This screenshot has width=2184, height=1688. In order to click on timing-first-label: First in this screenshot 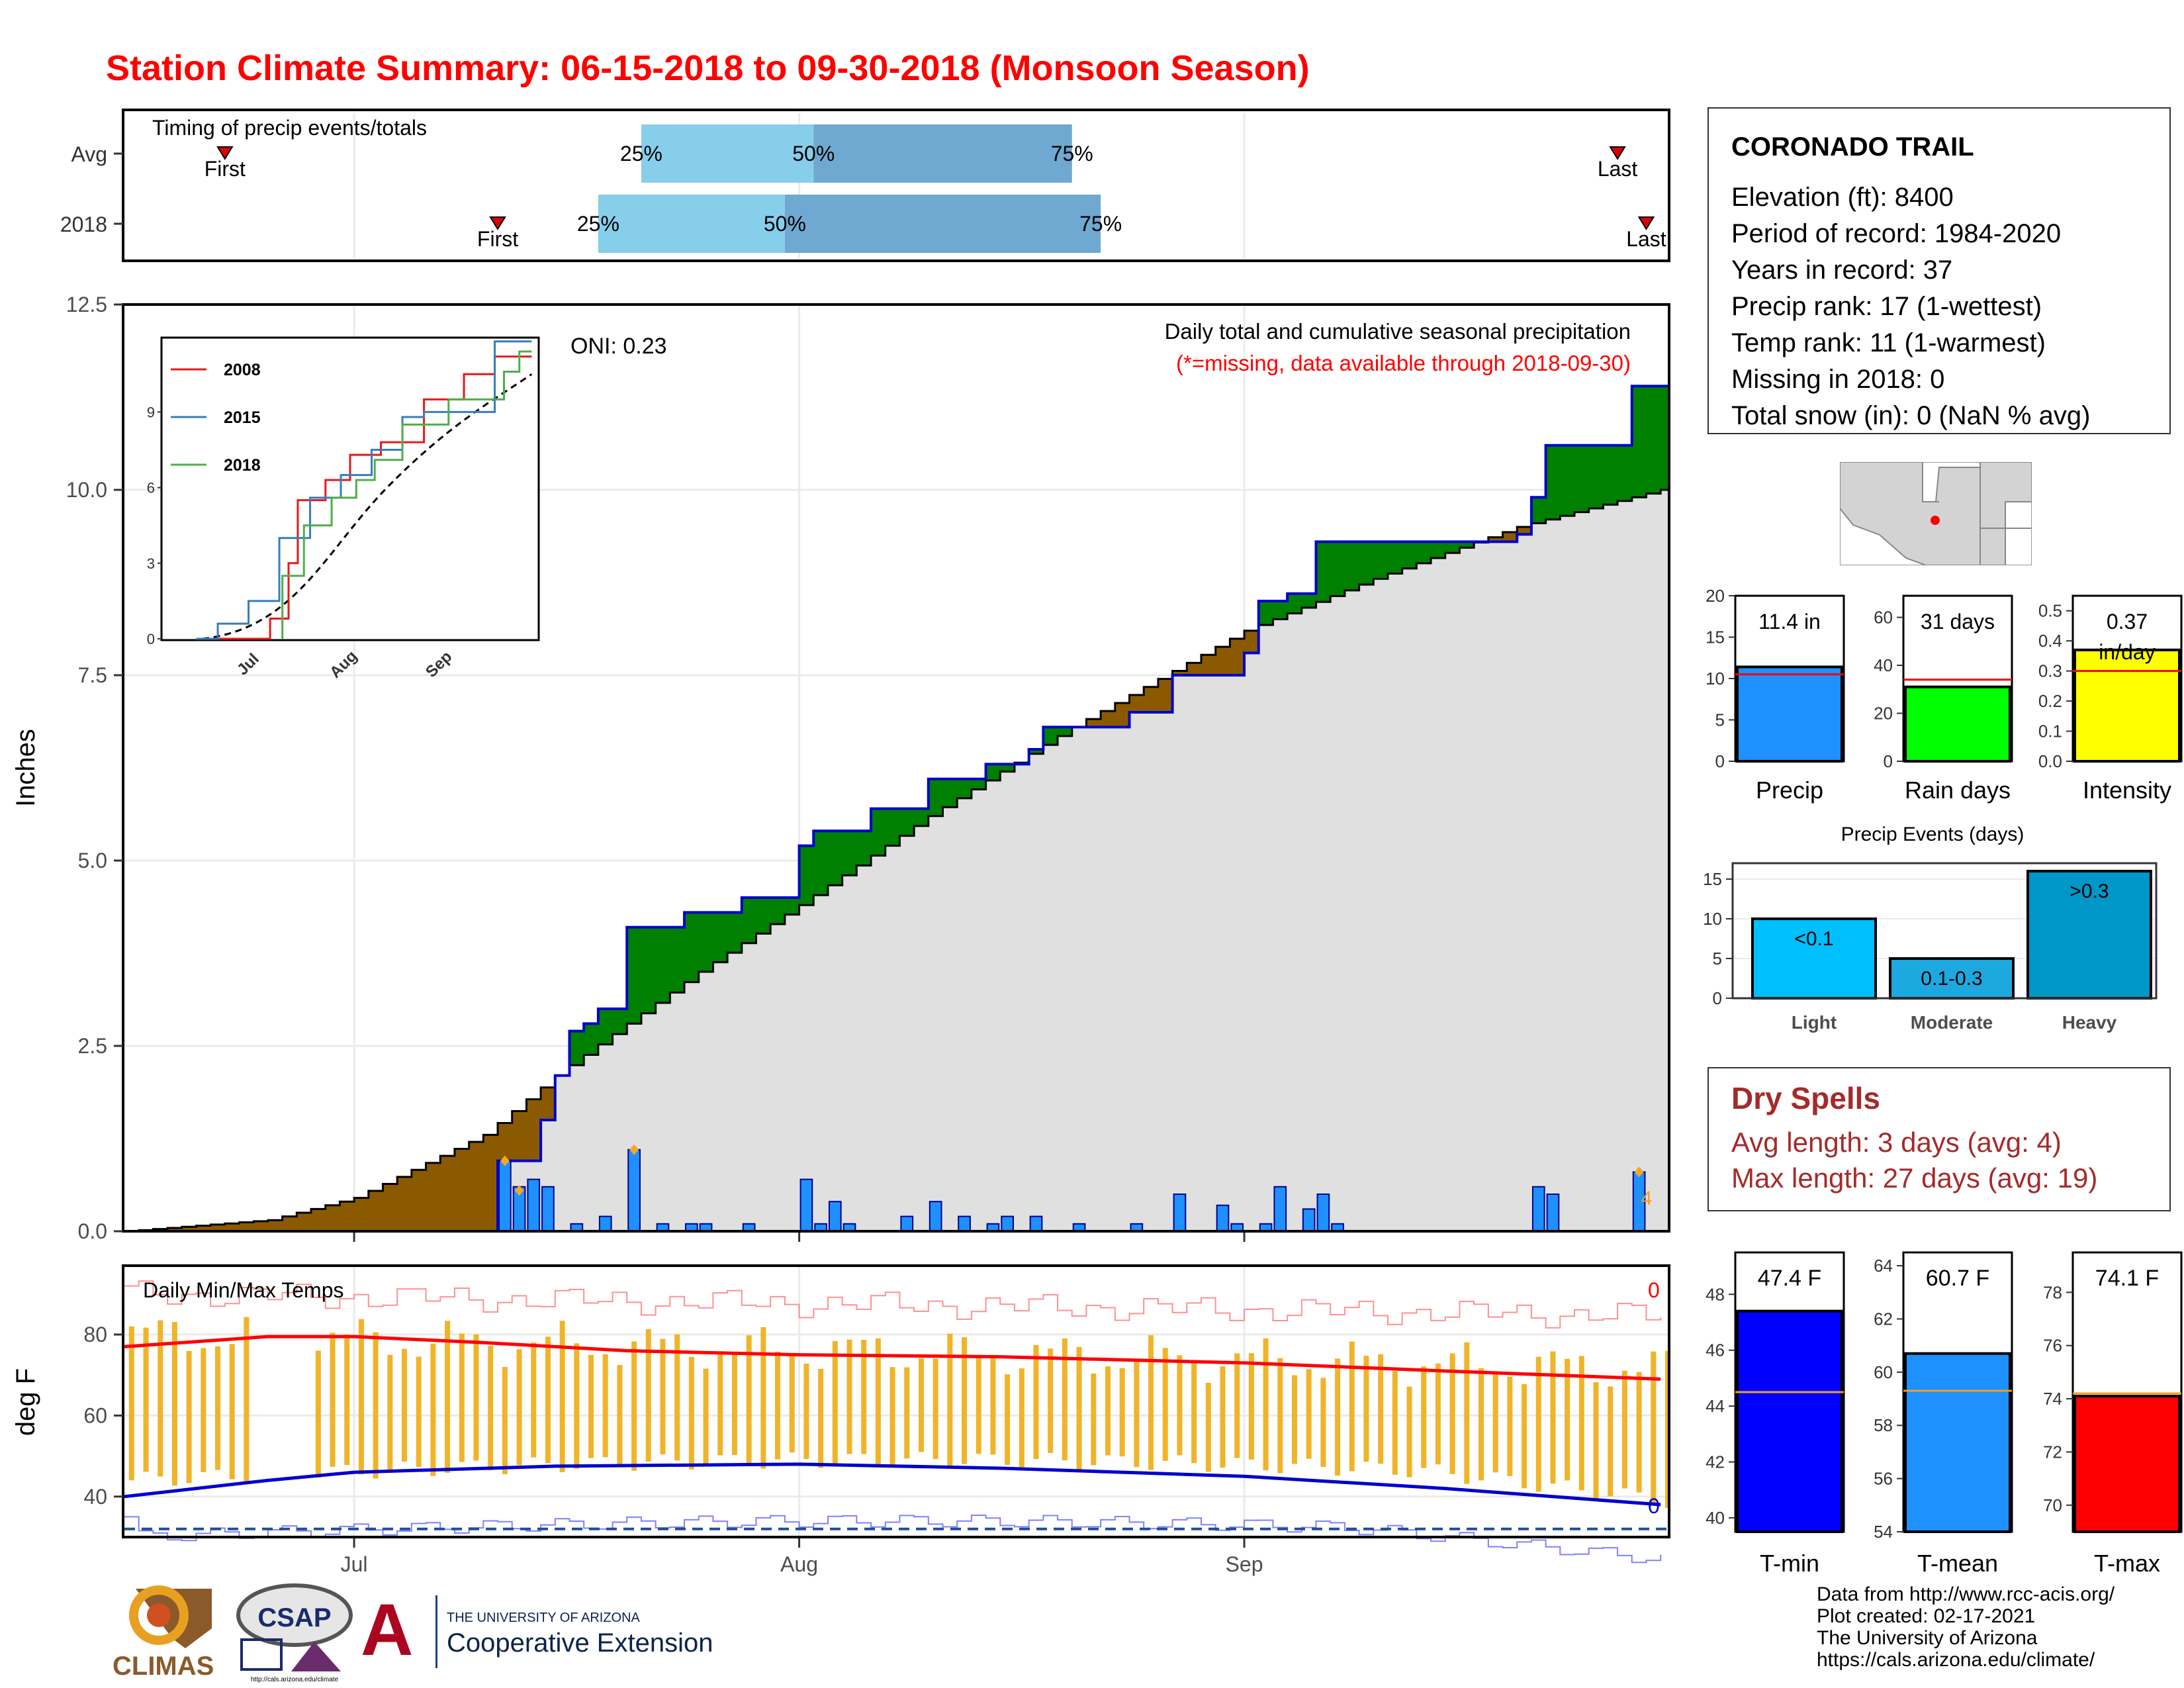, I will do `click(225, 169)`.